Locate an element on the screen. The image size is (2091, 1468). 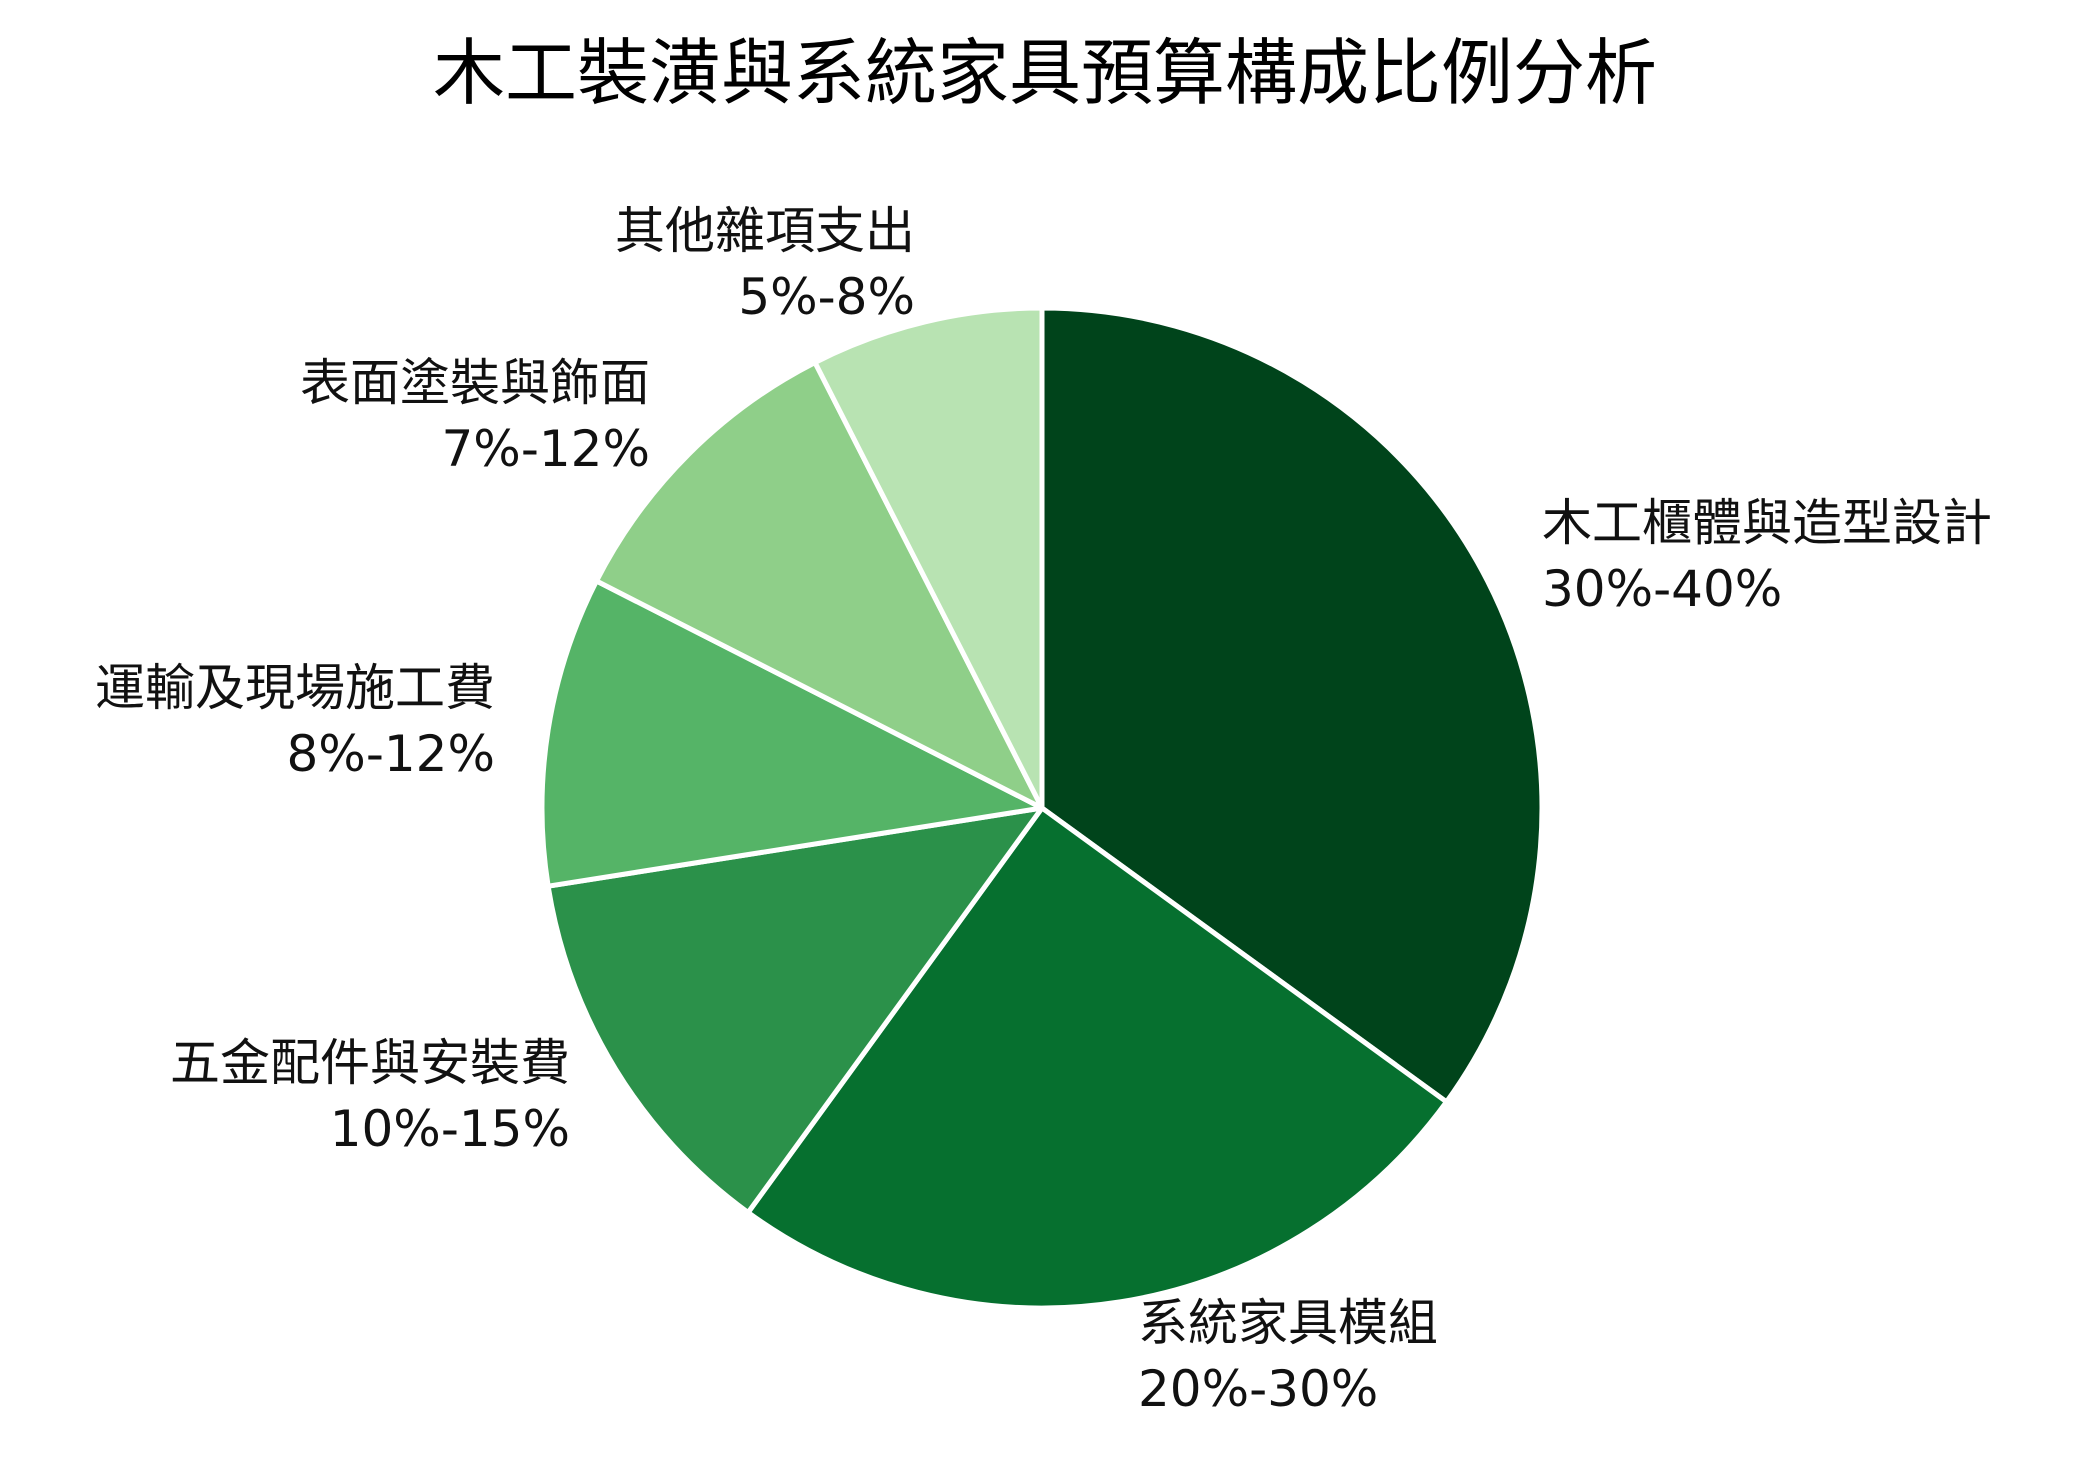
slice-range-label: 7%-12% is located at coordinates (546, 449).